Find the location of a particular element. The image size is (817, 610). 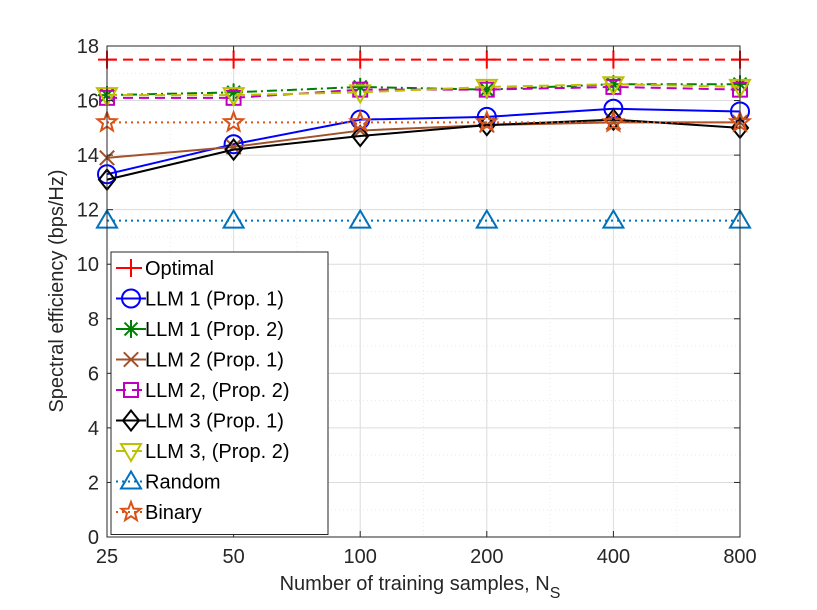

y-tick-label-3: 6 is located at coordinates (93, 374).